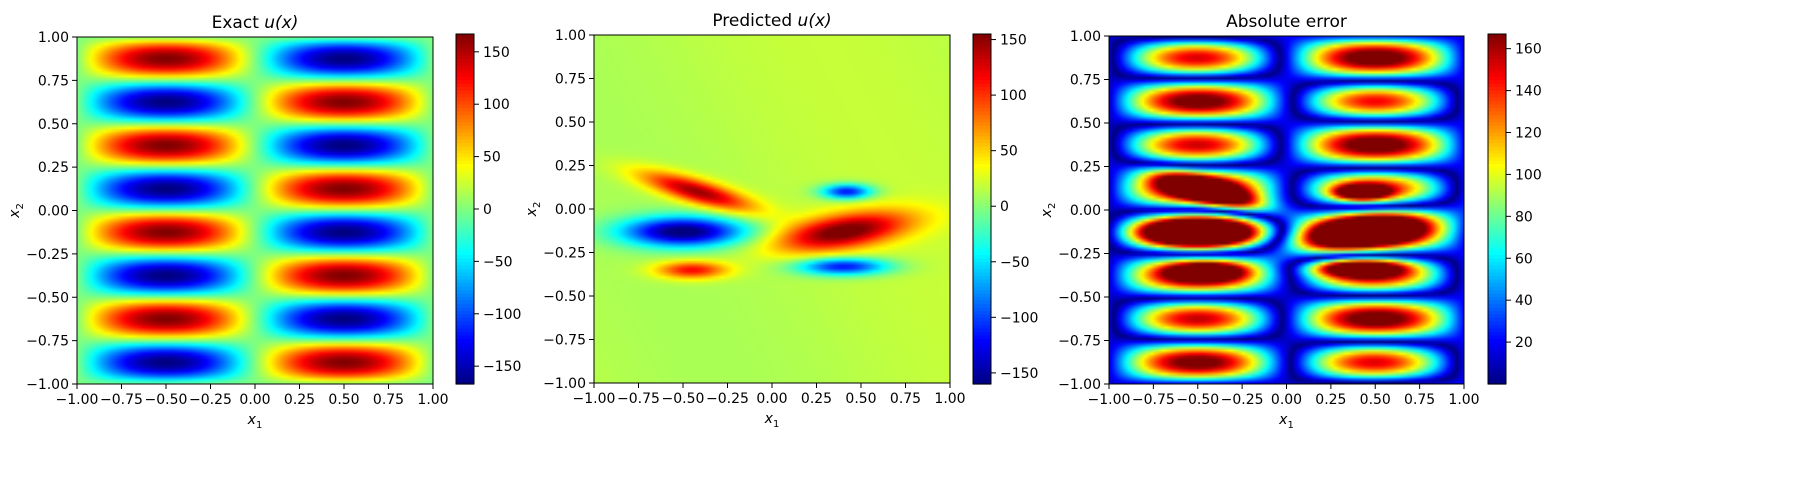  I want to click on colorbar: 20 40 60 80 100 120 140 160, so click(1514, 209).